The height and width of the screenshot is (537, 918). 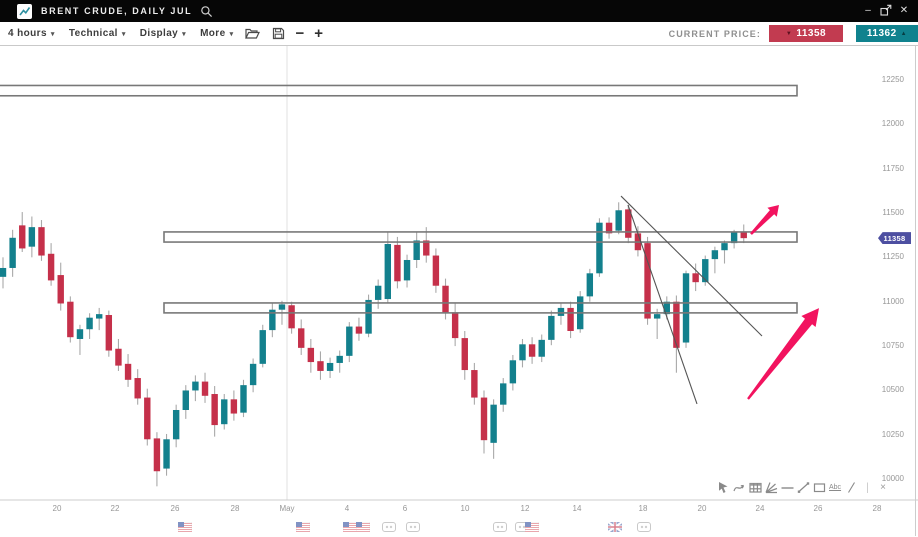 What do you see at coordinates (755, 487) in the screenshot?
I see `grid-tool-icon` at bounding box center [755, 487].